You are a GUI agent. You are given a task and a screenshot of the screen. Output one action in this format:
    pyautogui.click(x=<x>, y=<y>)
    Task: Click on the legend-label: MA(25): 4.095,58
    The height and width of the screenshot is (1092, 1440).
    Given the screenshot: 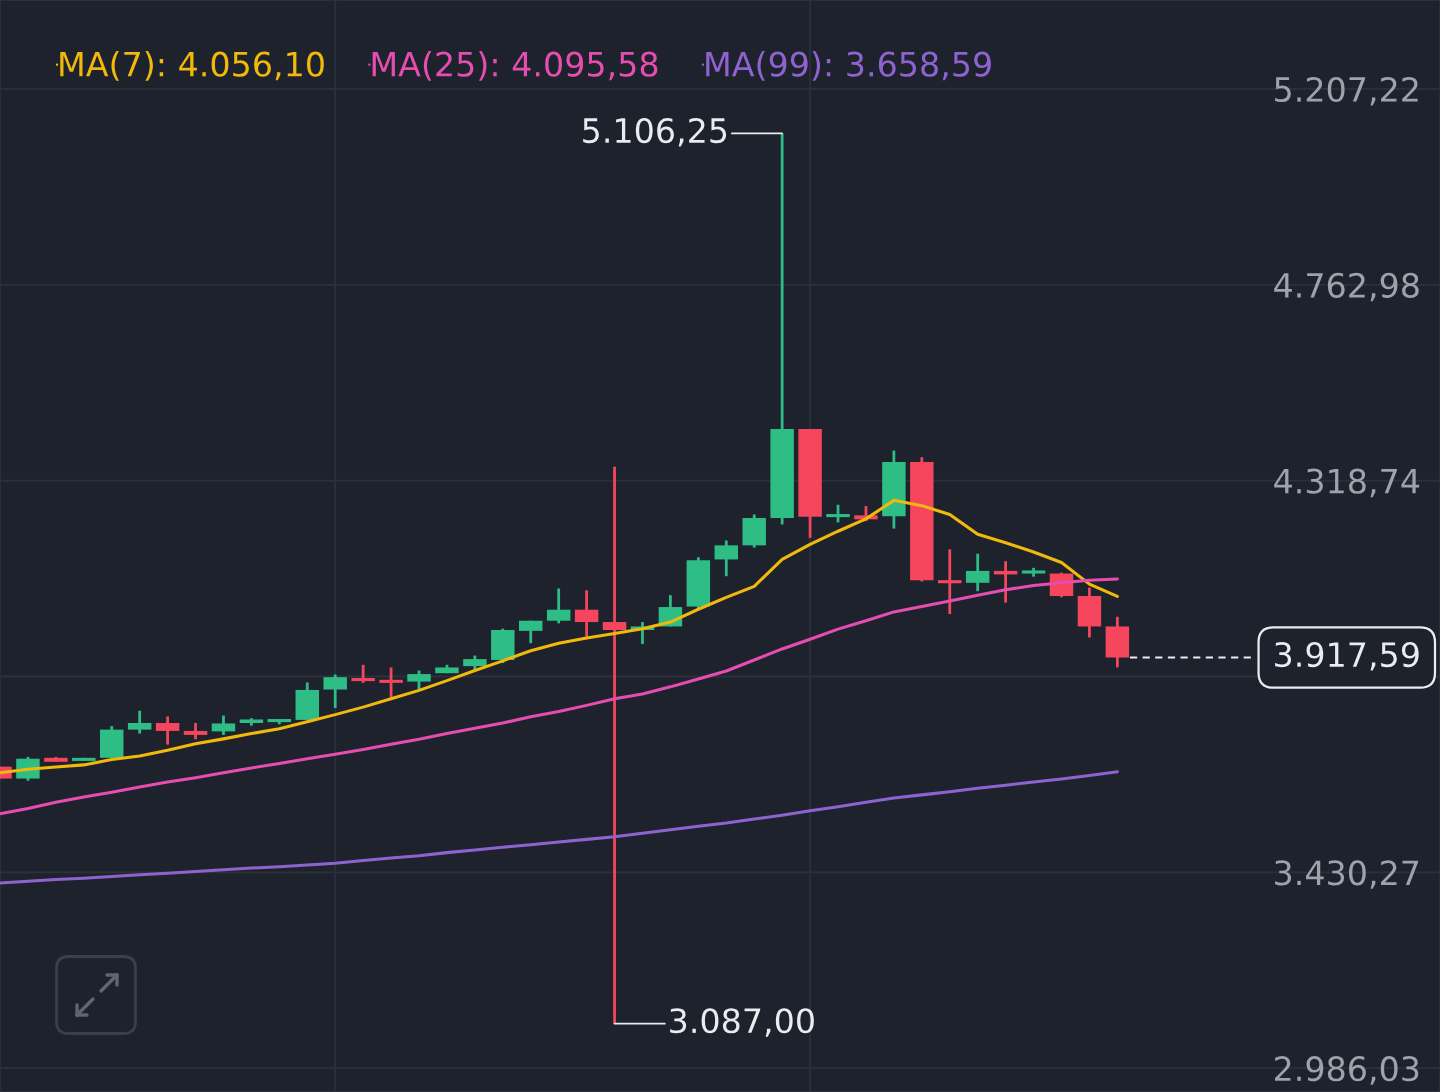 What is the action you would take?
    pyautogui.click(x=515, y=66)
    